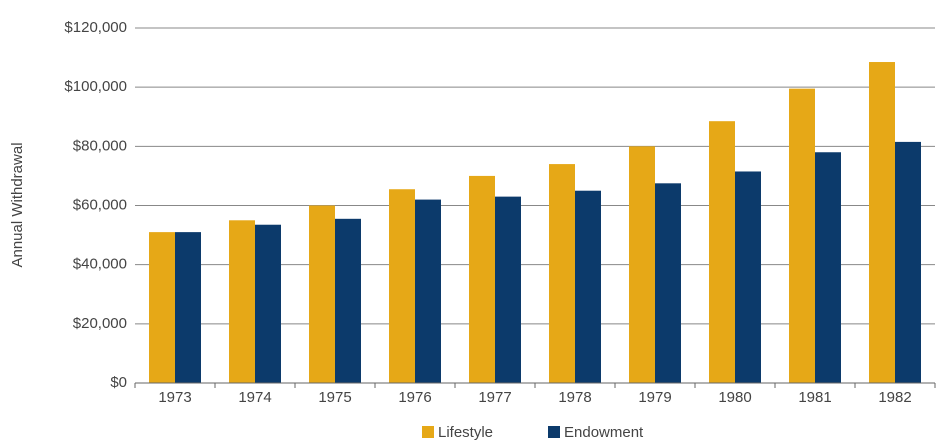 Image resolution: width=950 pixels, height=443 pixels. Describe the element at coordinates (574, 397) in the screenshot. I see `x-tick-label: 1978` at that location.